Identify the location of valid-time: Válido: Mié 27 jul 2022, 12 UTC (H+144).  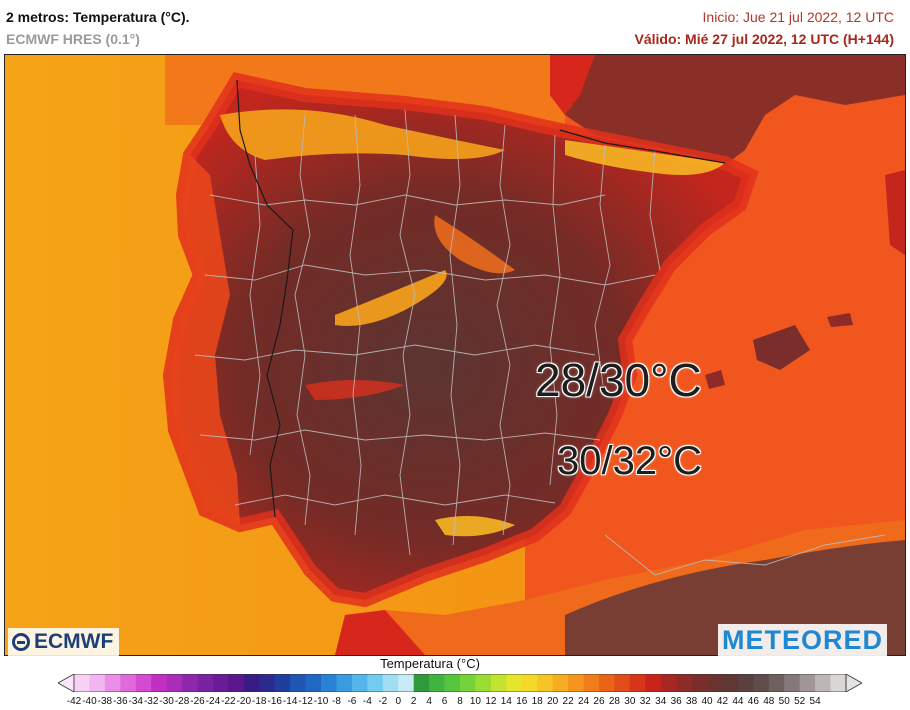
(764, 39).